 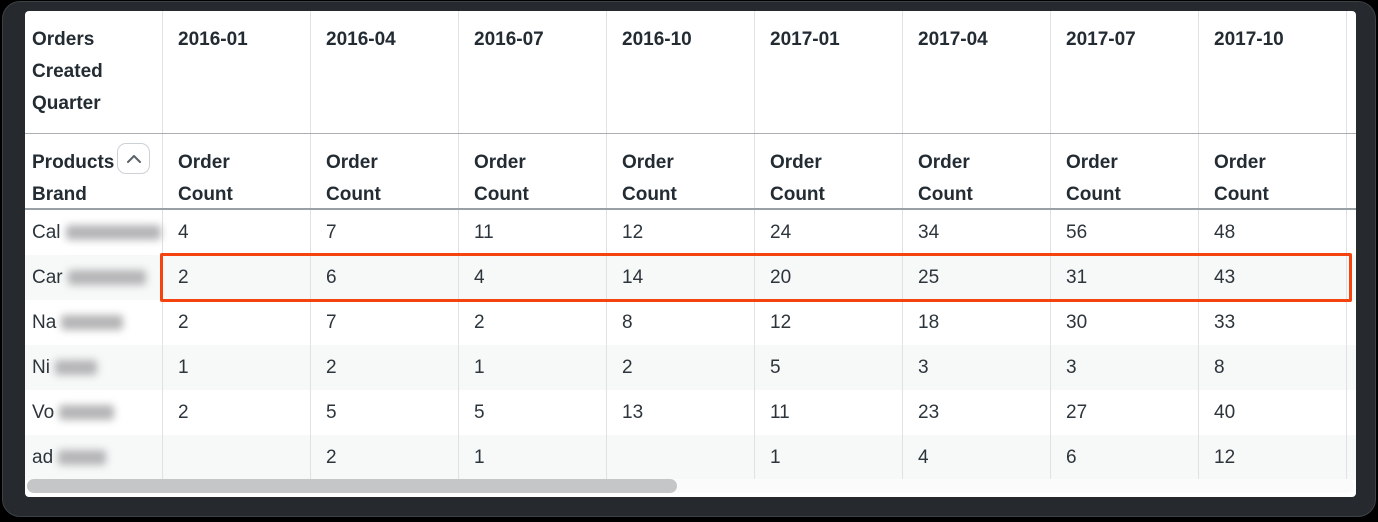 I want to click on brand-label-cell: Na, so click(x=93, y=322).